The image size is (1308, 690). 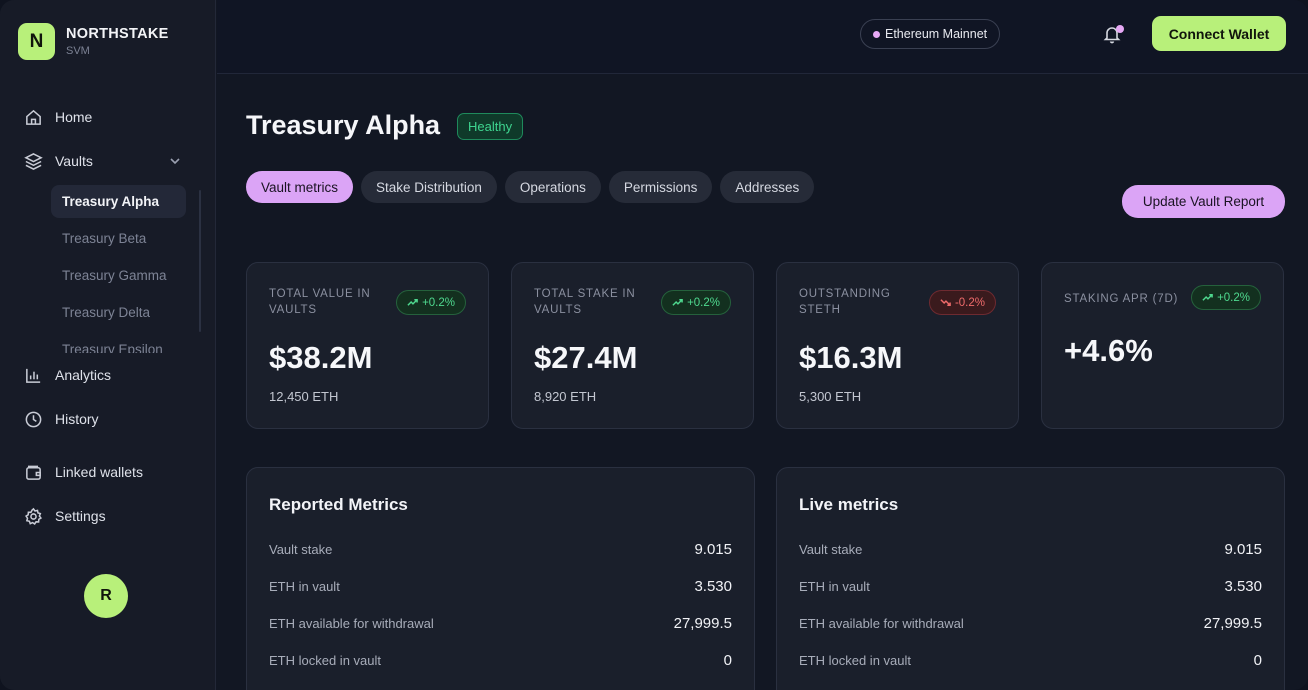 I want to click on sidebar-item-vaults: Vaults, so click(x=58, y=161).